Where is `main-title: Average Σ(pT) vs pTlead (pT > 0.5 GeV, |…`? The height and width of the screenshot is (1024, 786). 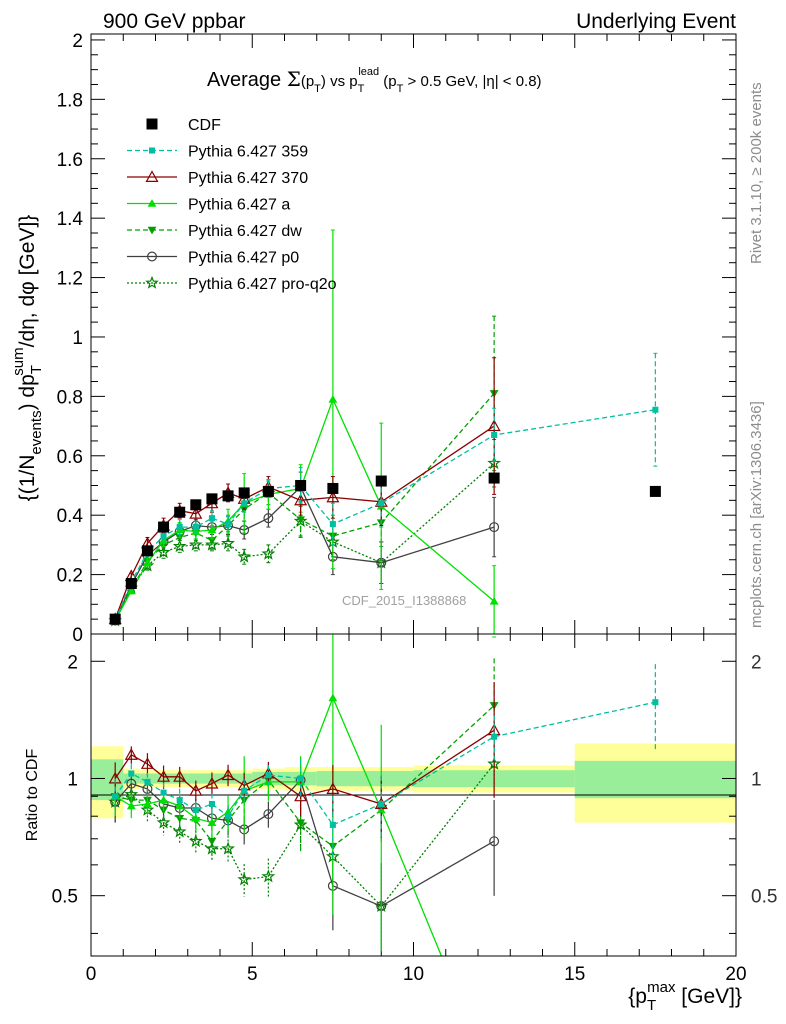
main-title: Average Σ(pT) vs pTlead (pT > 0.5 GeV, |… is located at coordinates (374, 80).